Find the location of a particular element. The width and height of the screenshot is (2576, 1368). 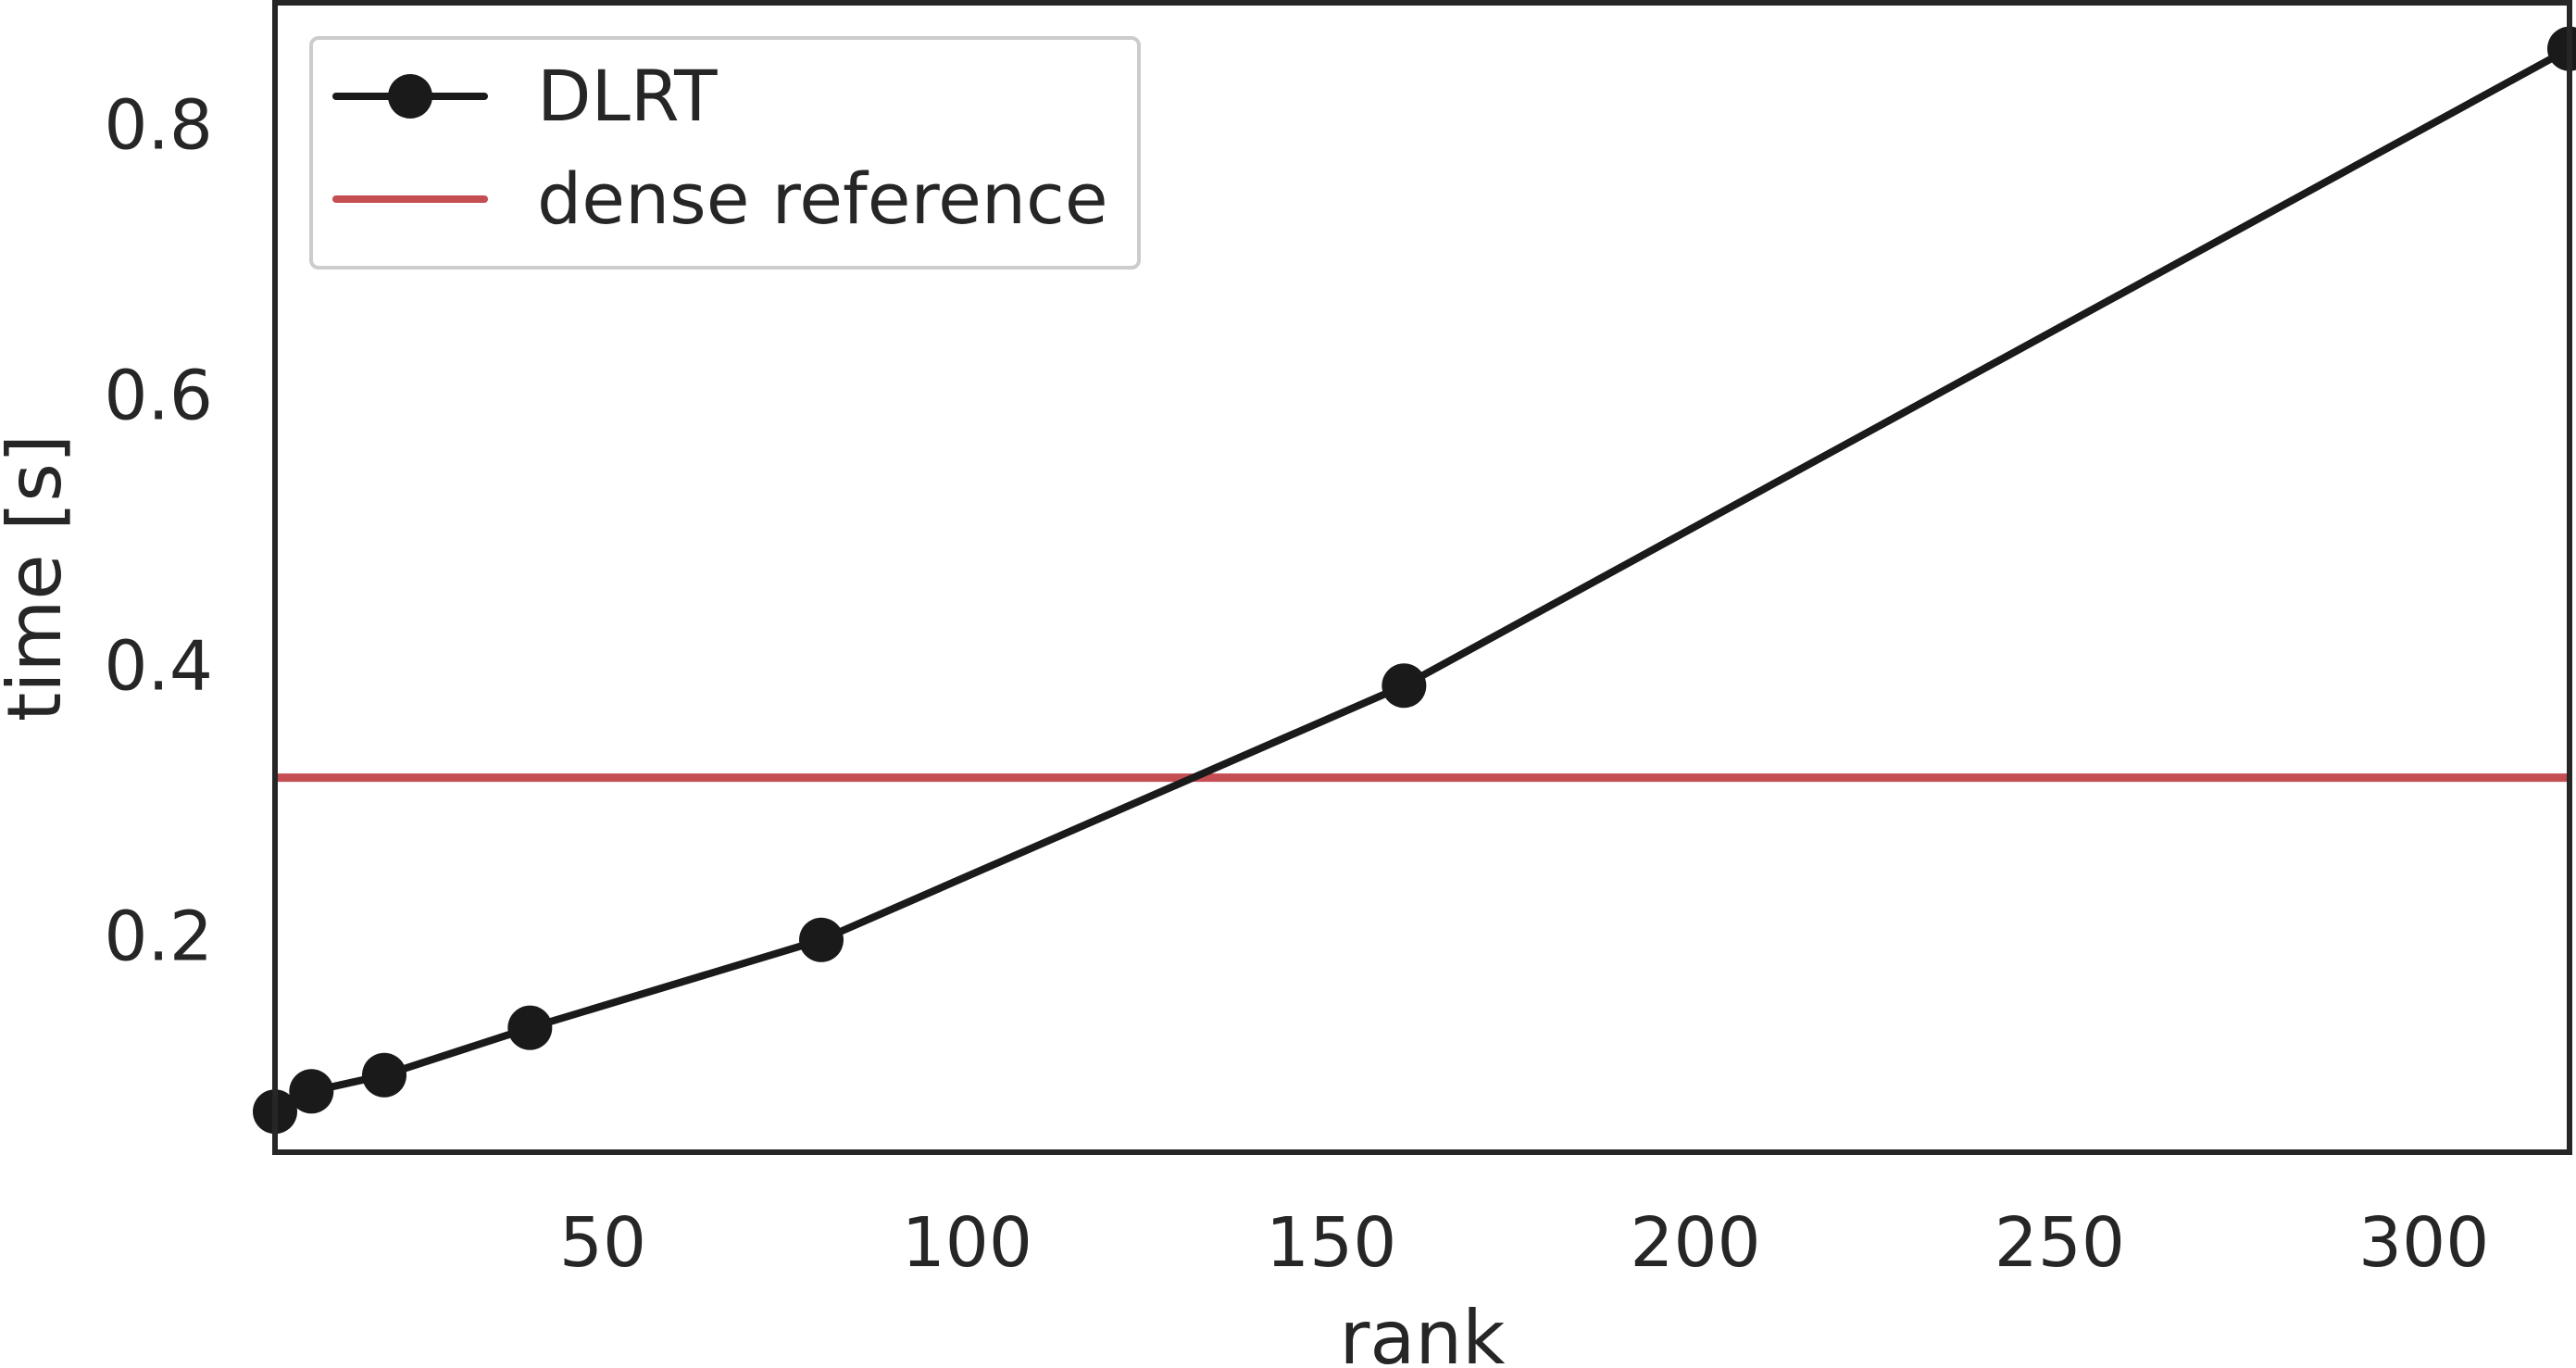

y-axis-label: time [s] is located at coordinates (39, 578).